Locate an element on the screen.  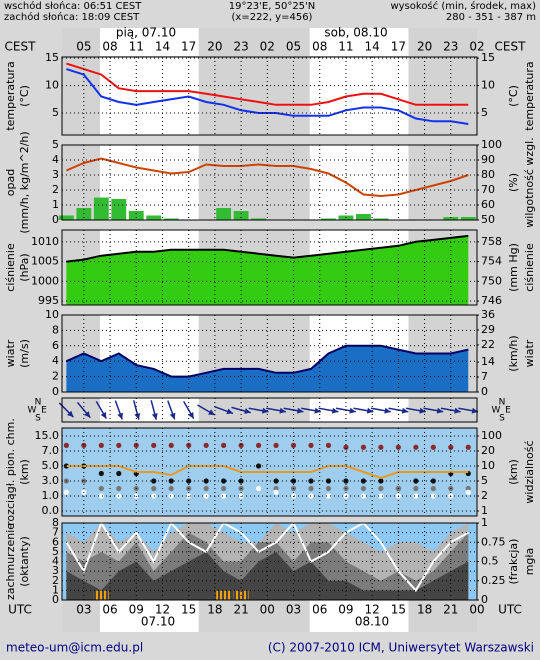
y2-axis-title: widzialność is located at coordinates (529, 471).